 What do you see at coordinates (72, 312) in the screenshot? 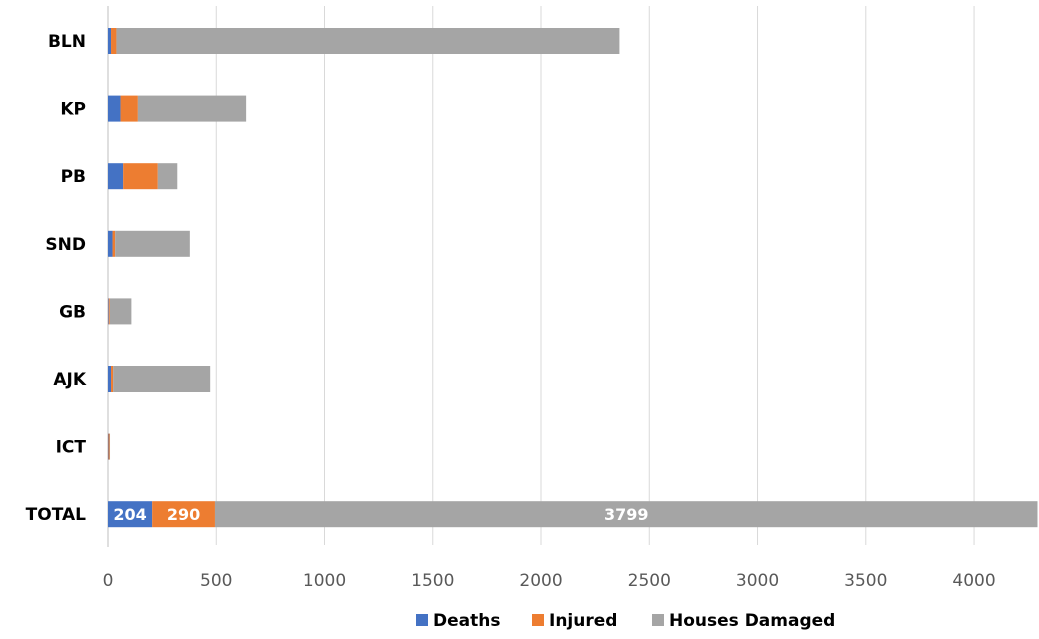
I see `category-label-gb: GB` at bounding box center [72, 312].